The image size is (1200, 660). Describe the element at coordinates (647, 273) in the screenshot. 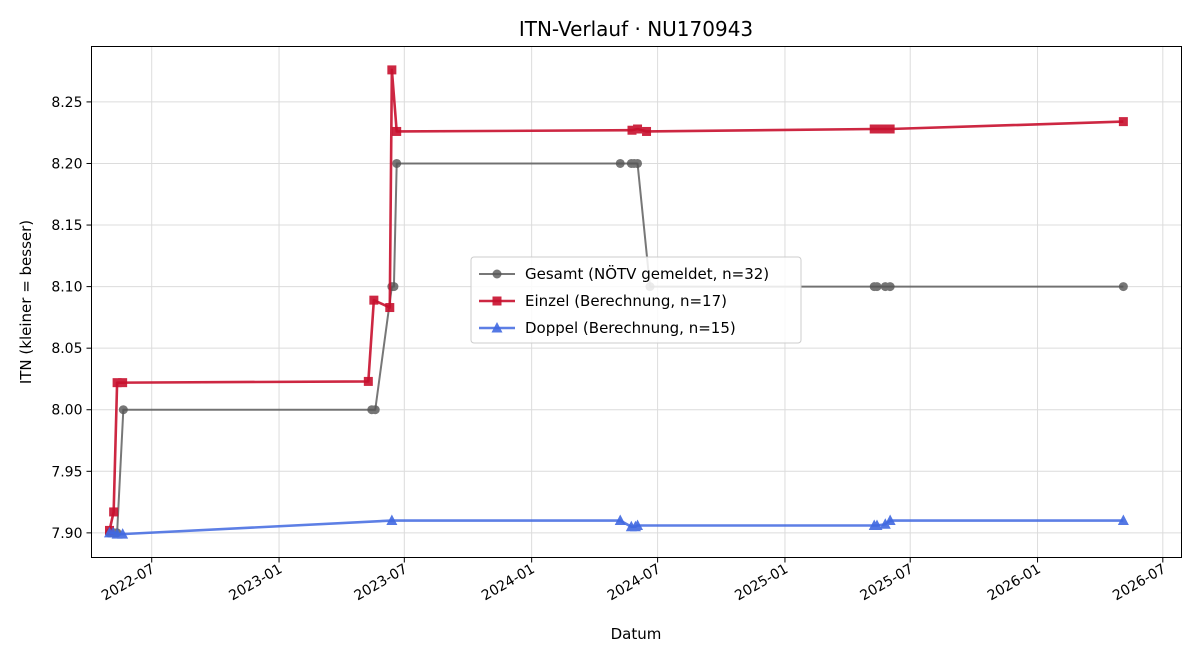

I see `legend-label: Gesamt (NÖTV gemeldet, n=32)` at that location.